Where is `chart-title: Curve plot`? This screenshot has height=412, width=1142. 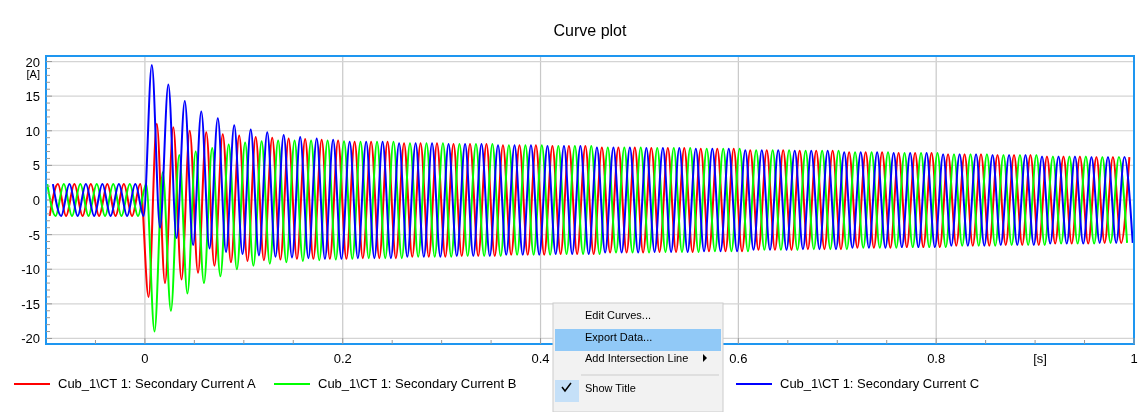 chart-title: Curve plot is located at coordinates (590, 30).